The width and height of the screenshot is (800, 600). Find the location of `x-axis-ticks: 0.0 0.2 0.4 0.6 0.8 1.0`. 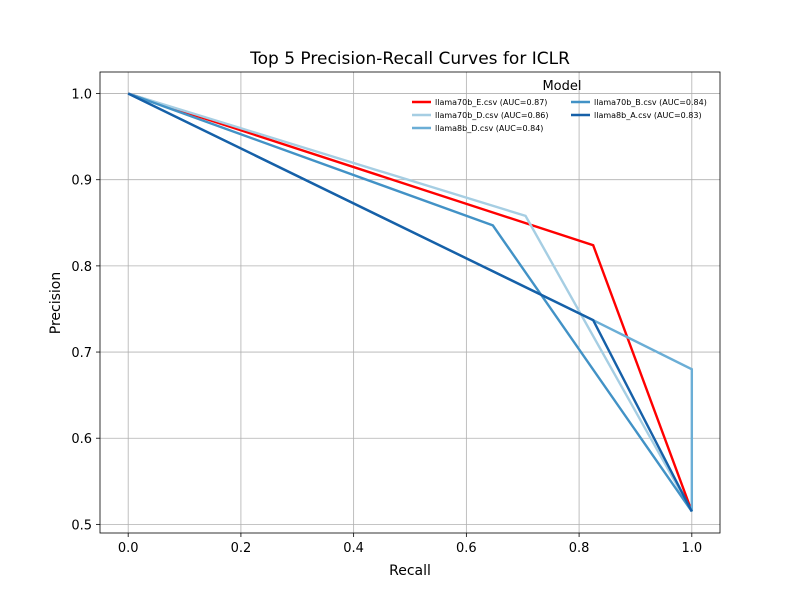

x-axis-ticks: 0.0 0.2 0.4 0.6 0.8 1.0 is located at coordinates (410, 544).